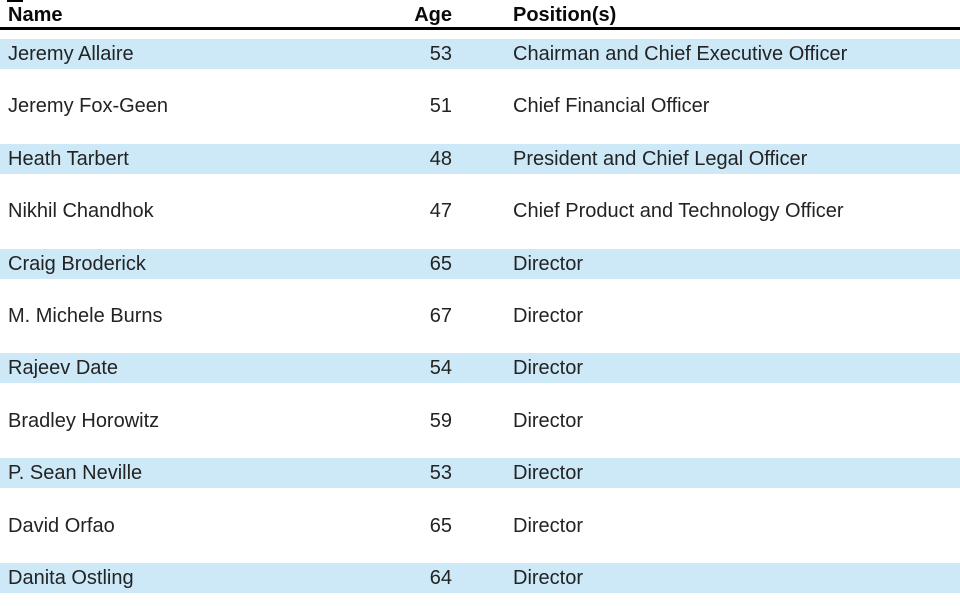 The width and height of the screenshot is (960, 606). What do you see at coordinates (77, 263) in the screenshot?
I see `name-cell: Craig Broderick` at bounding box center [77, 263].